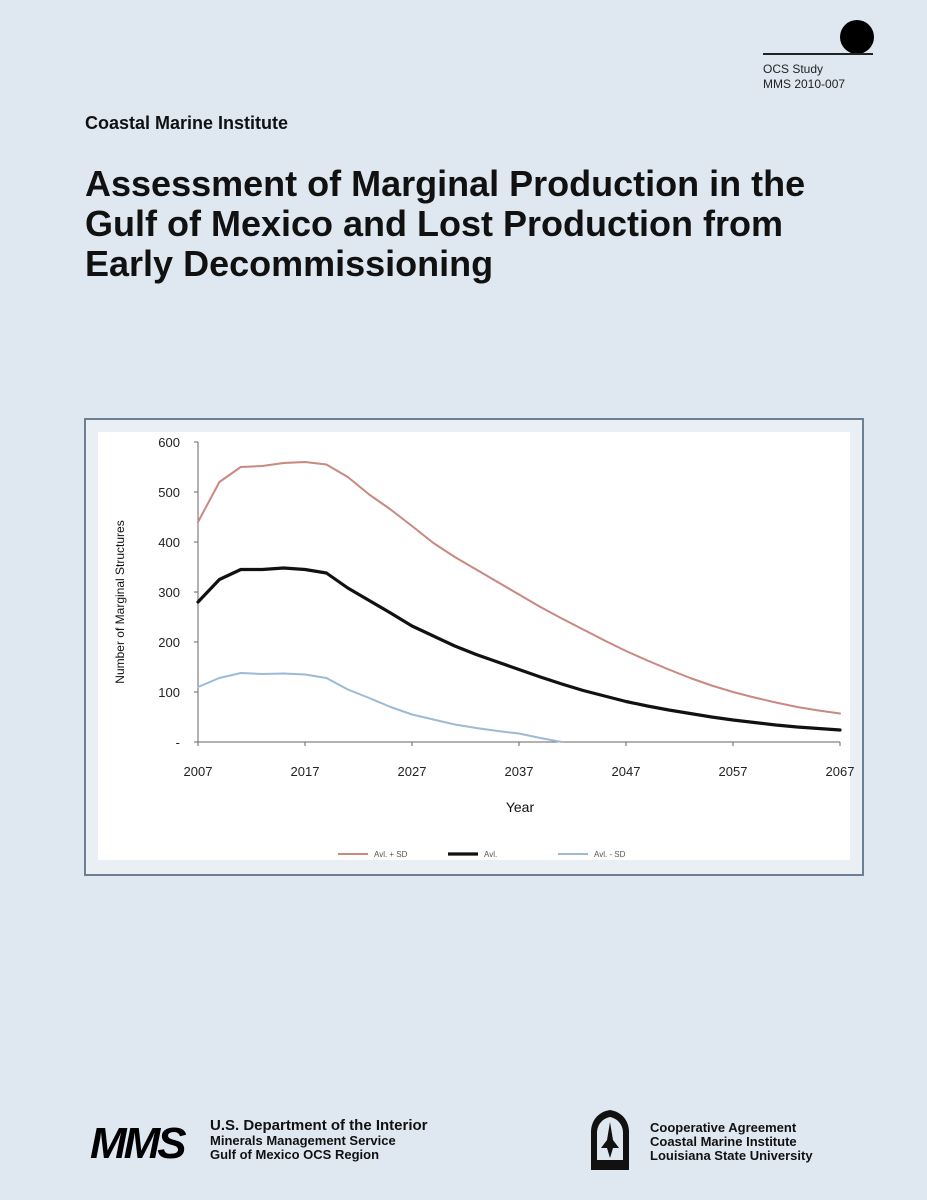 The image size is (927, 1200). I want to click on legend-label-3: Avl. - SD, so click(610, 854).